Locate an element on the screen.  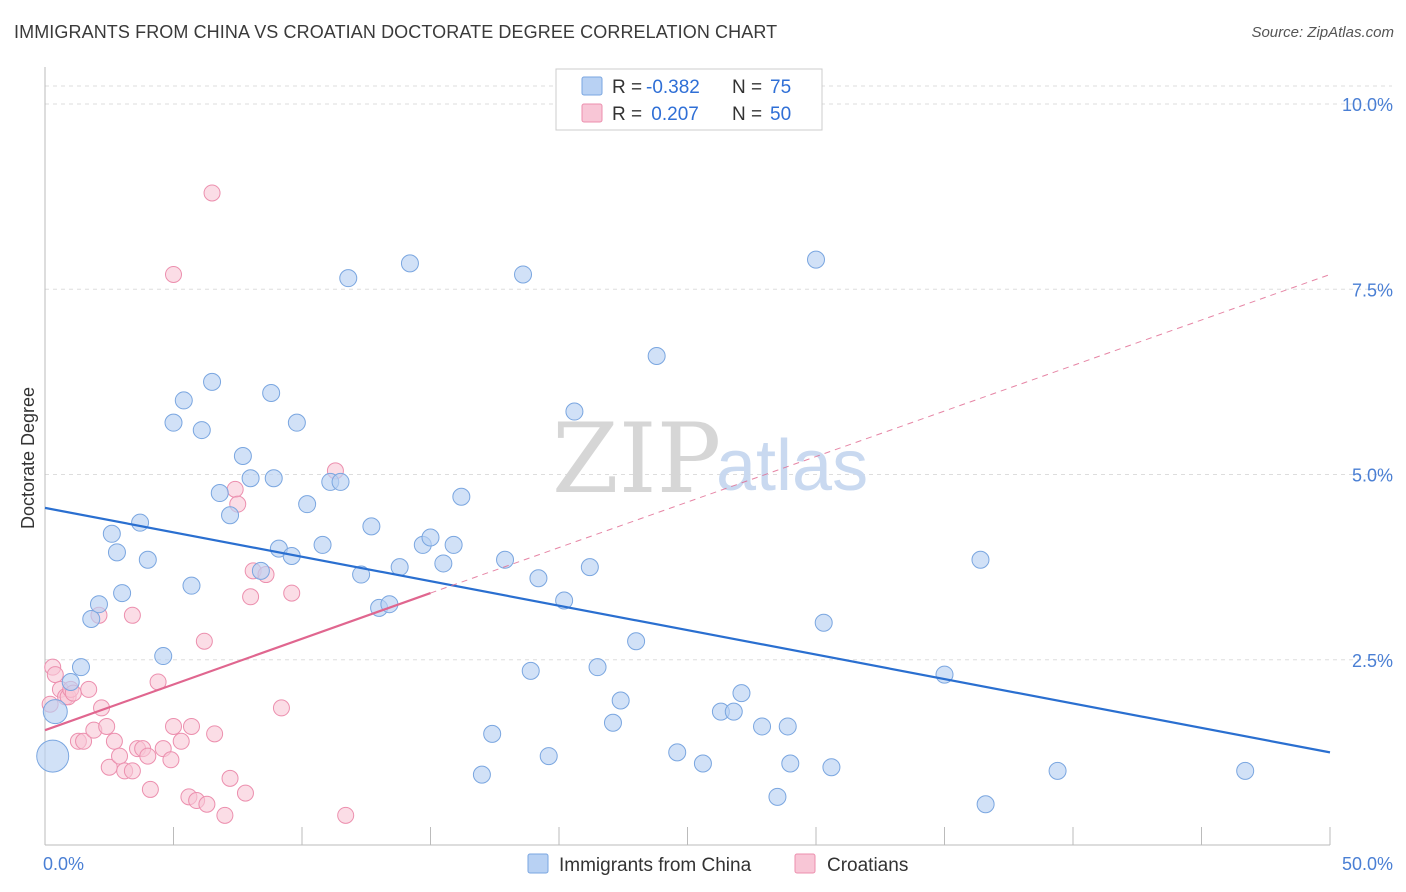
y-tick-label: 2.5% is located at coordinates (1372, 661).